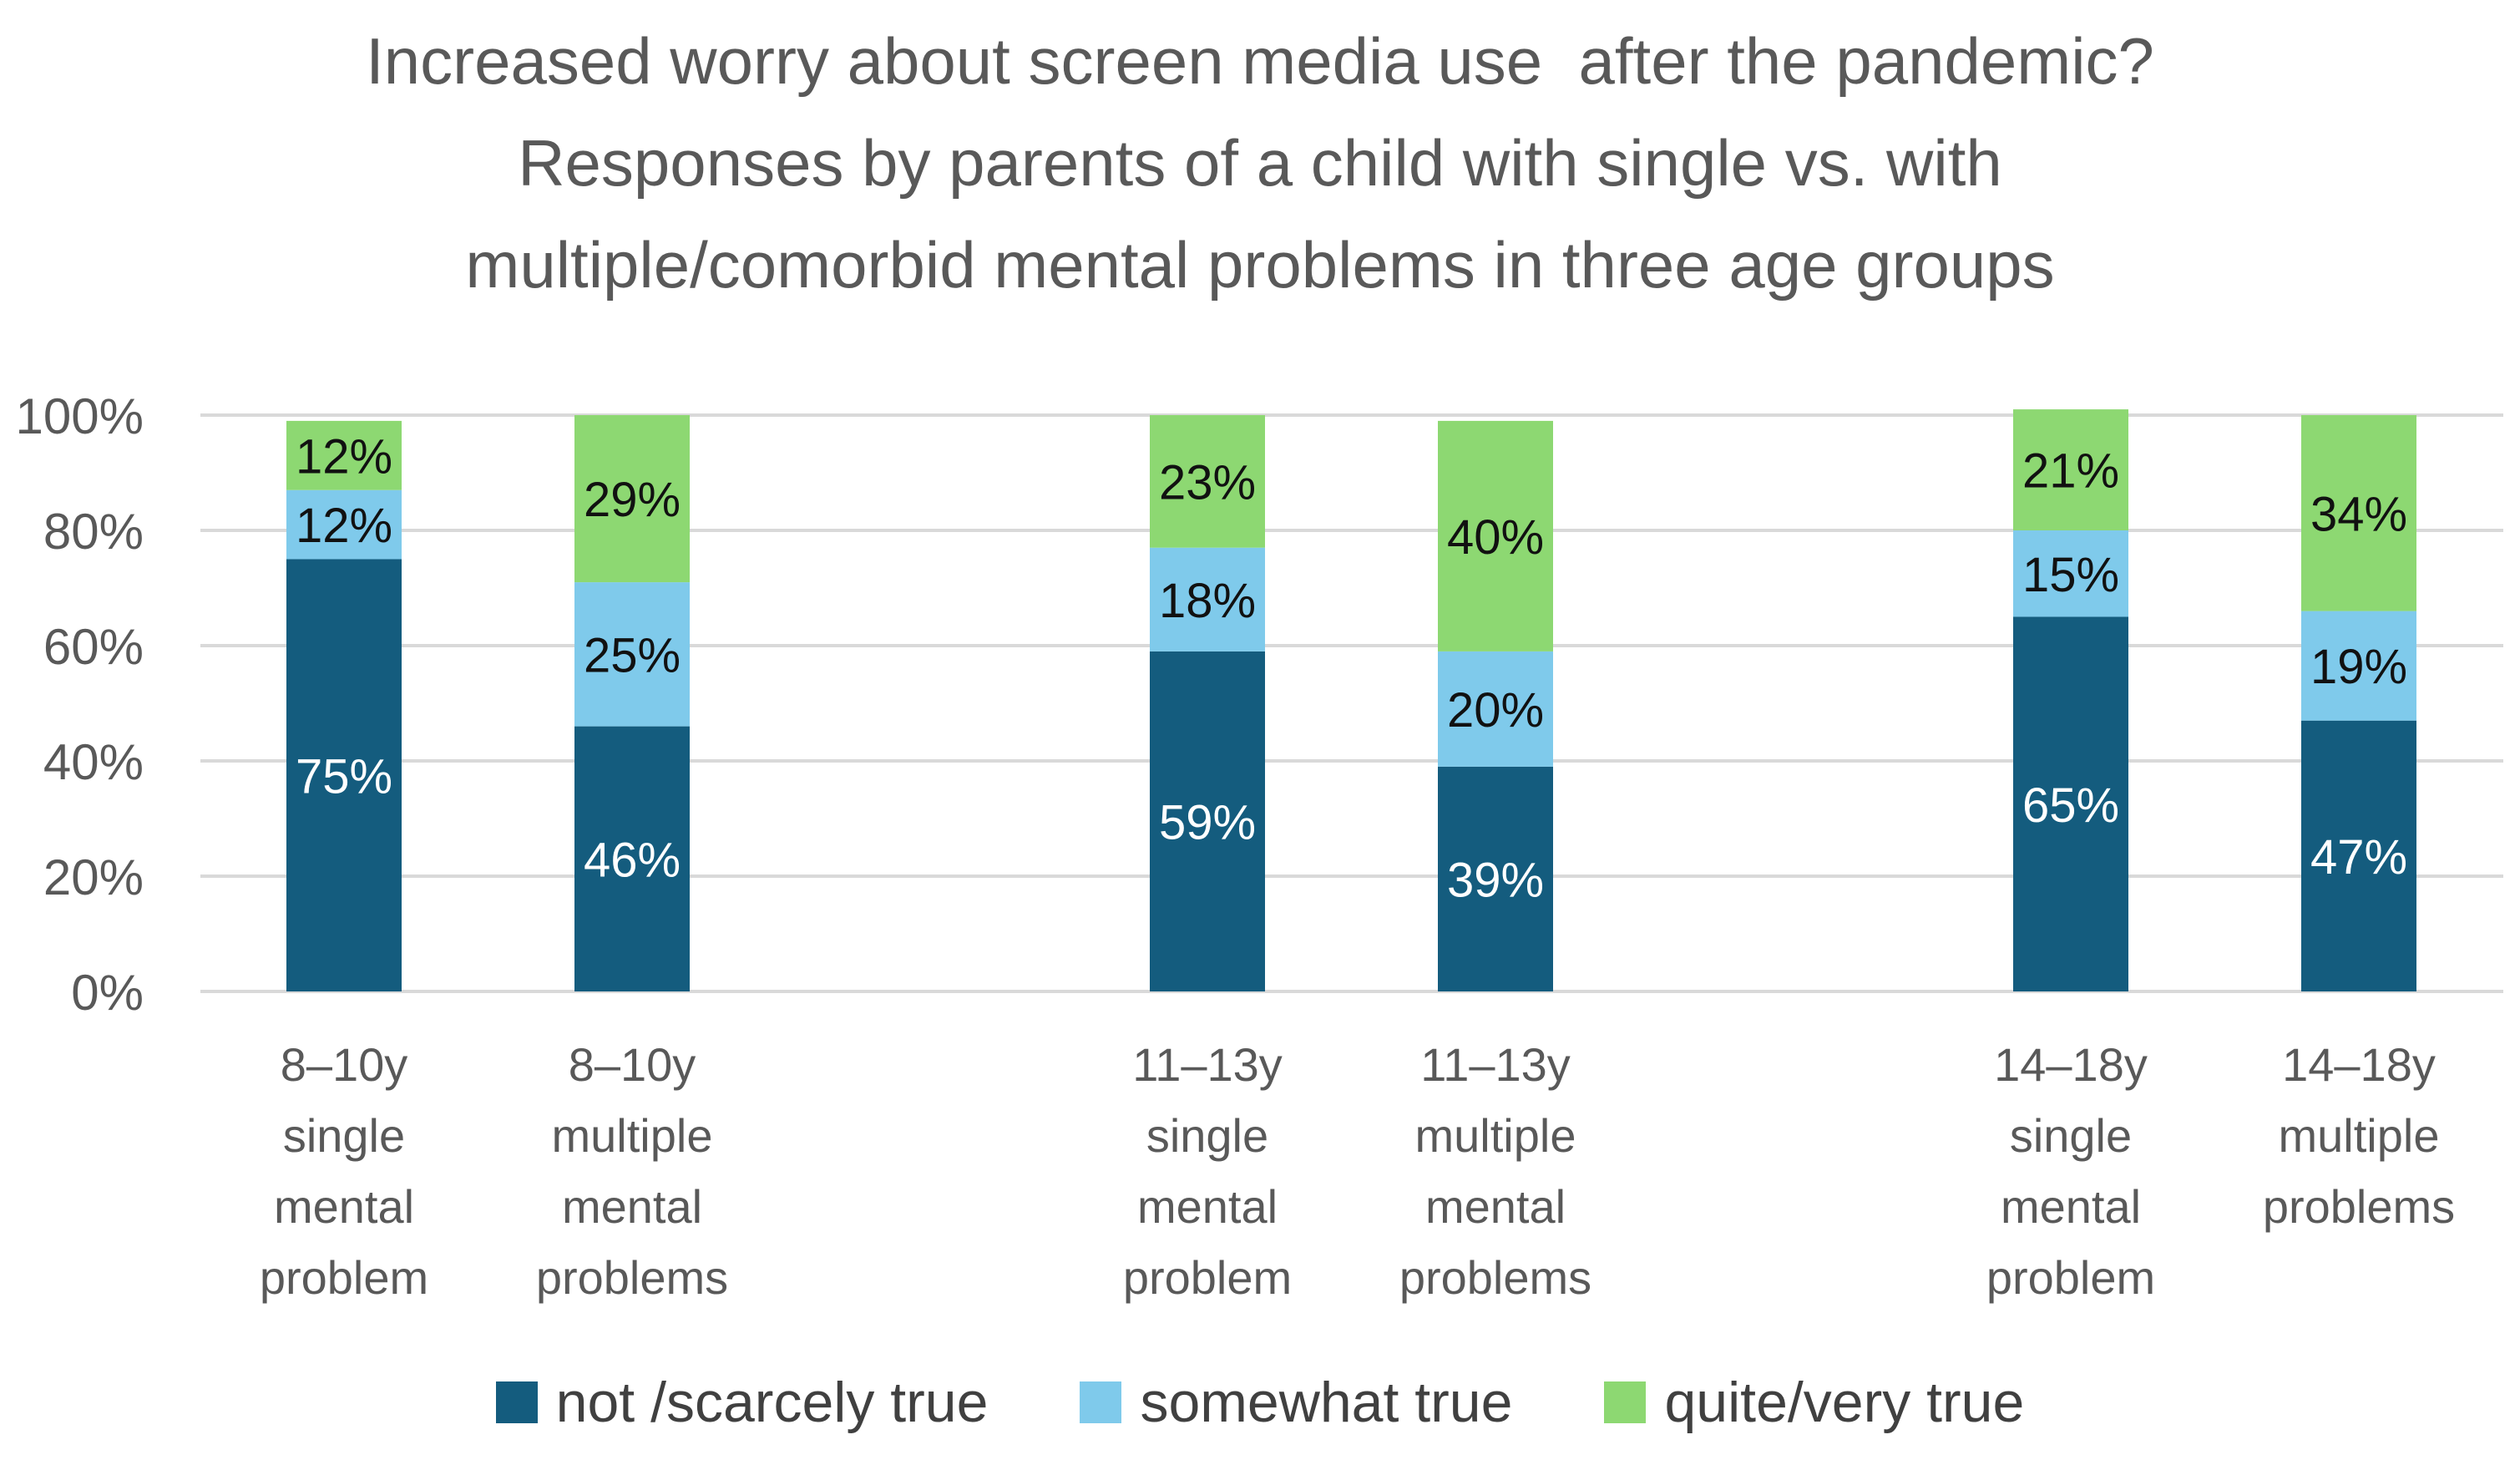 This screenshot has width=2520, height=1460. Describe the element at coordinates (2070, 1277) in the screenshot. I see `x-tick-label-4-line-3: problem` at that location.